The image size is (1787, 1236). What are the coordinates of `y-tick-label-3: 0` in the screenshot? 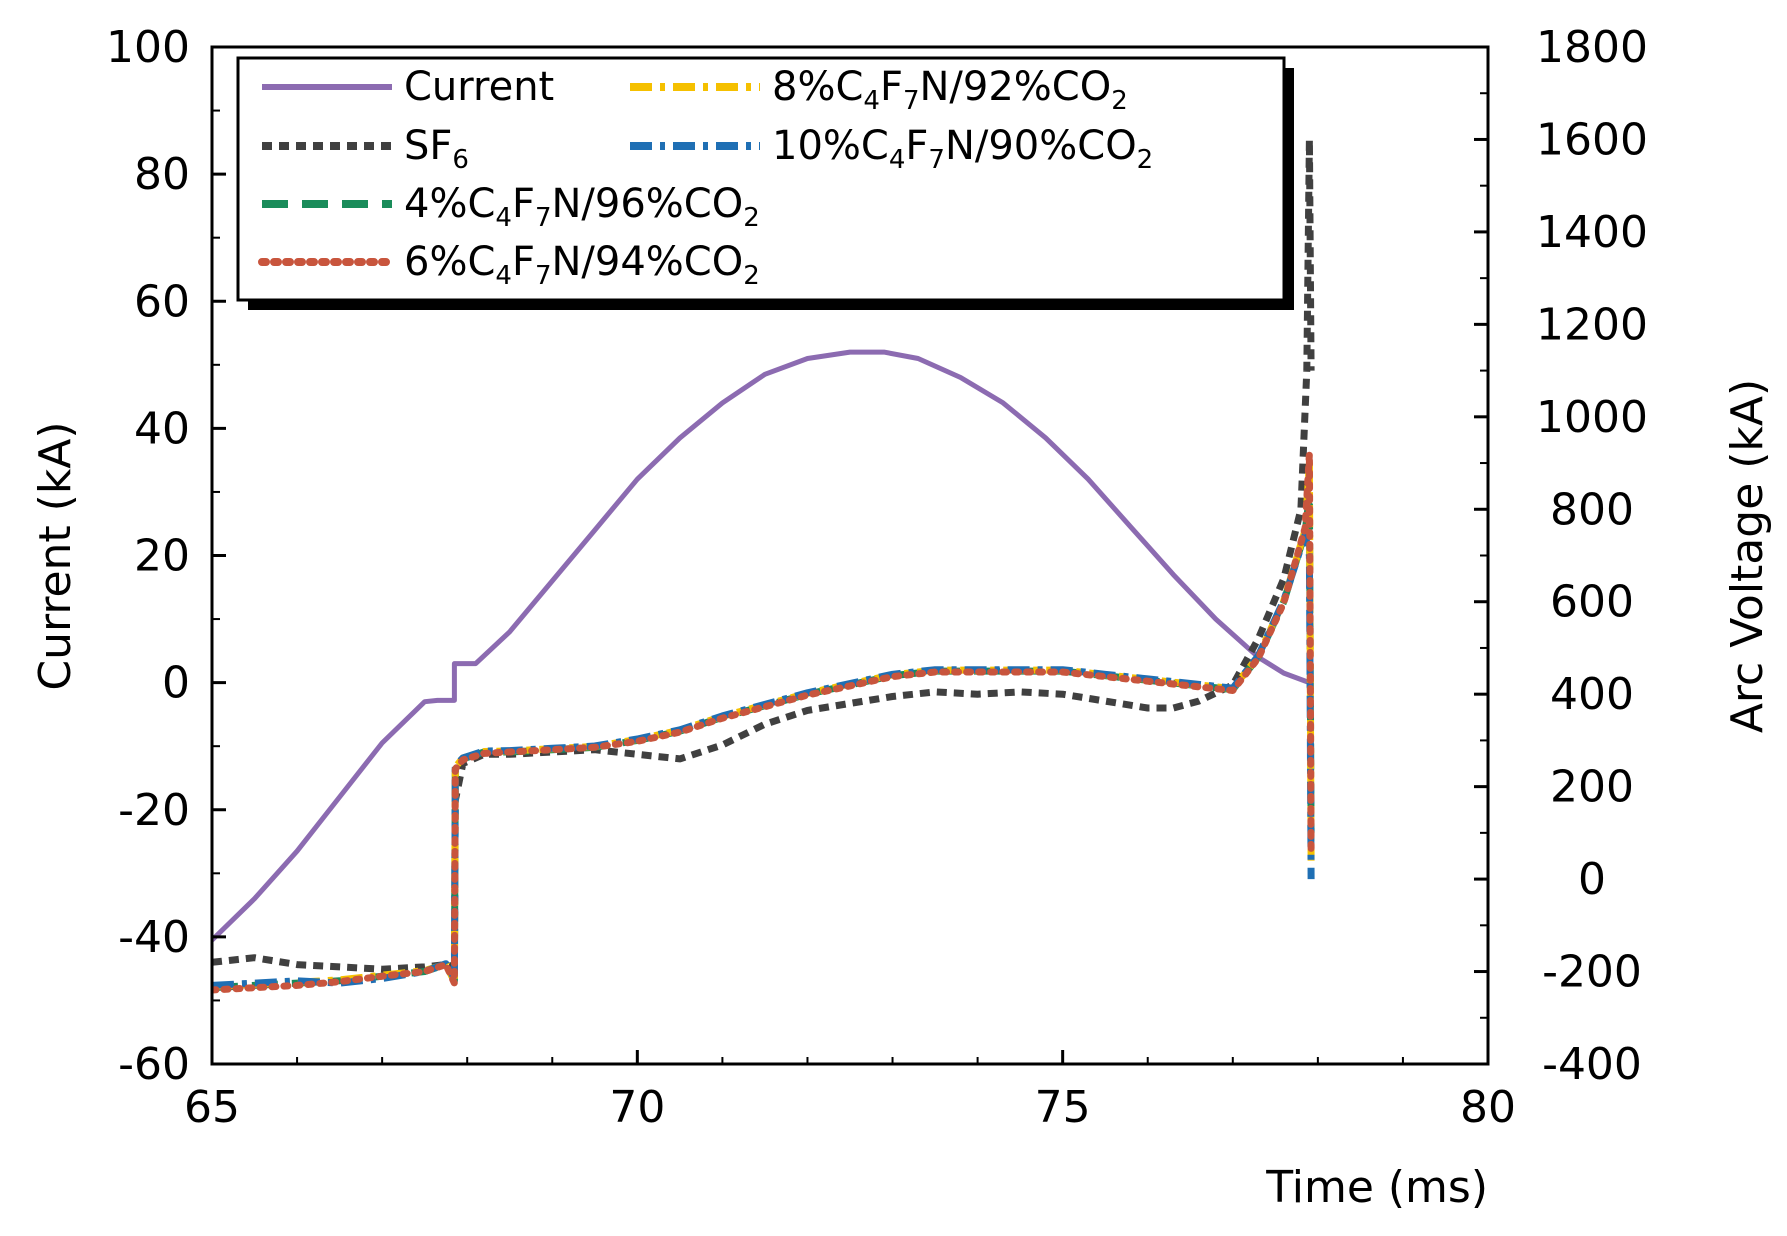 It's located at (176, 683).